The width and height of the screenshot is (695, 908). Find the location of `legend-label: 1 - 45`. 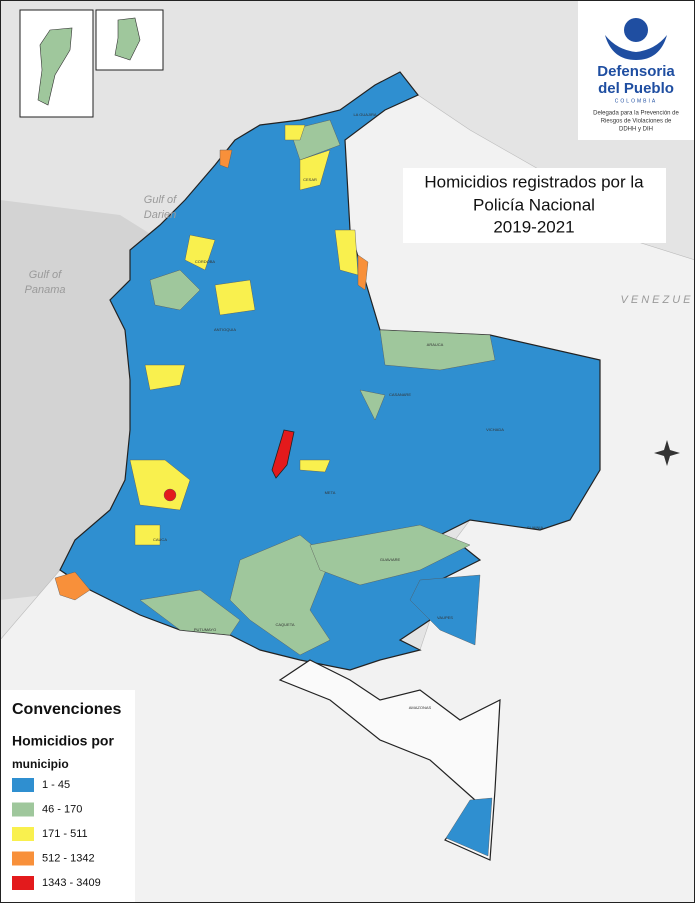

legend-label: 1 - 45 is located at coordinates (56, 785).